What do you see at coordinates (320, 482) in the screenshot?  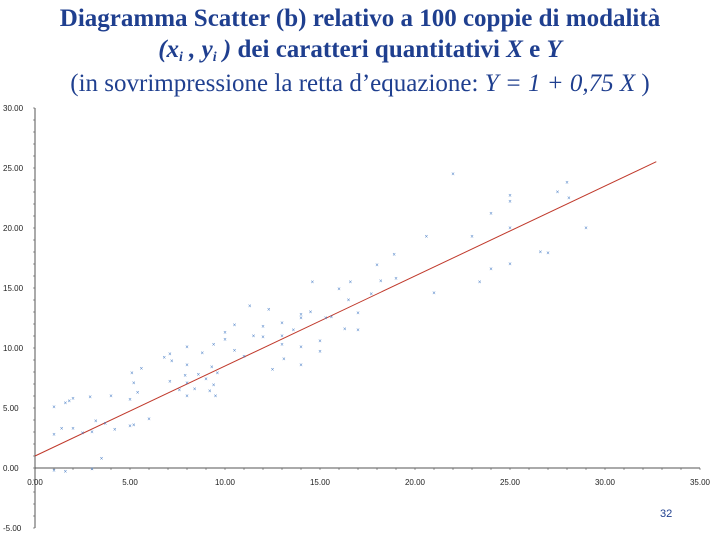 I see `x-tick-label: 15.00` at bounding box center [320, 482].